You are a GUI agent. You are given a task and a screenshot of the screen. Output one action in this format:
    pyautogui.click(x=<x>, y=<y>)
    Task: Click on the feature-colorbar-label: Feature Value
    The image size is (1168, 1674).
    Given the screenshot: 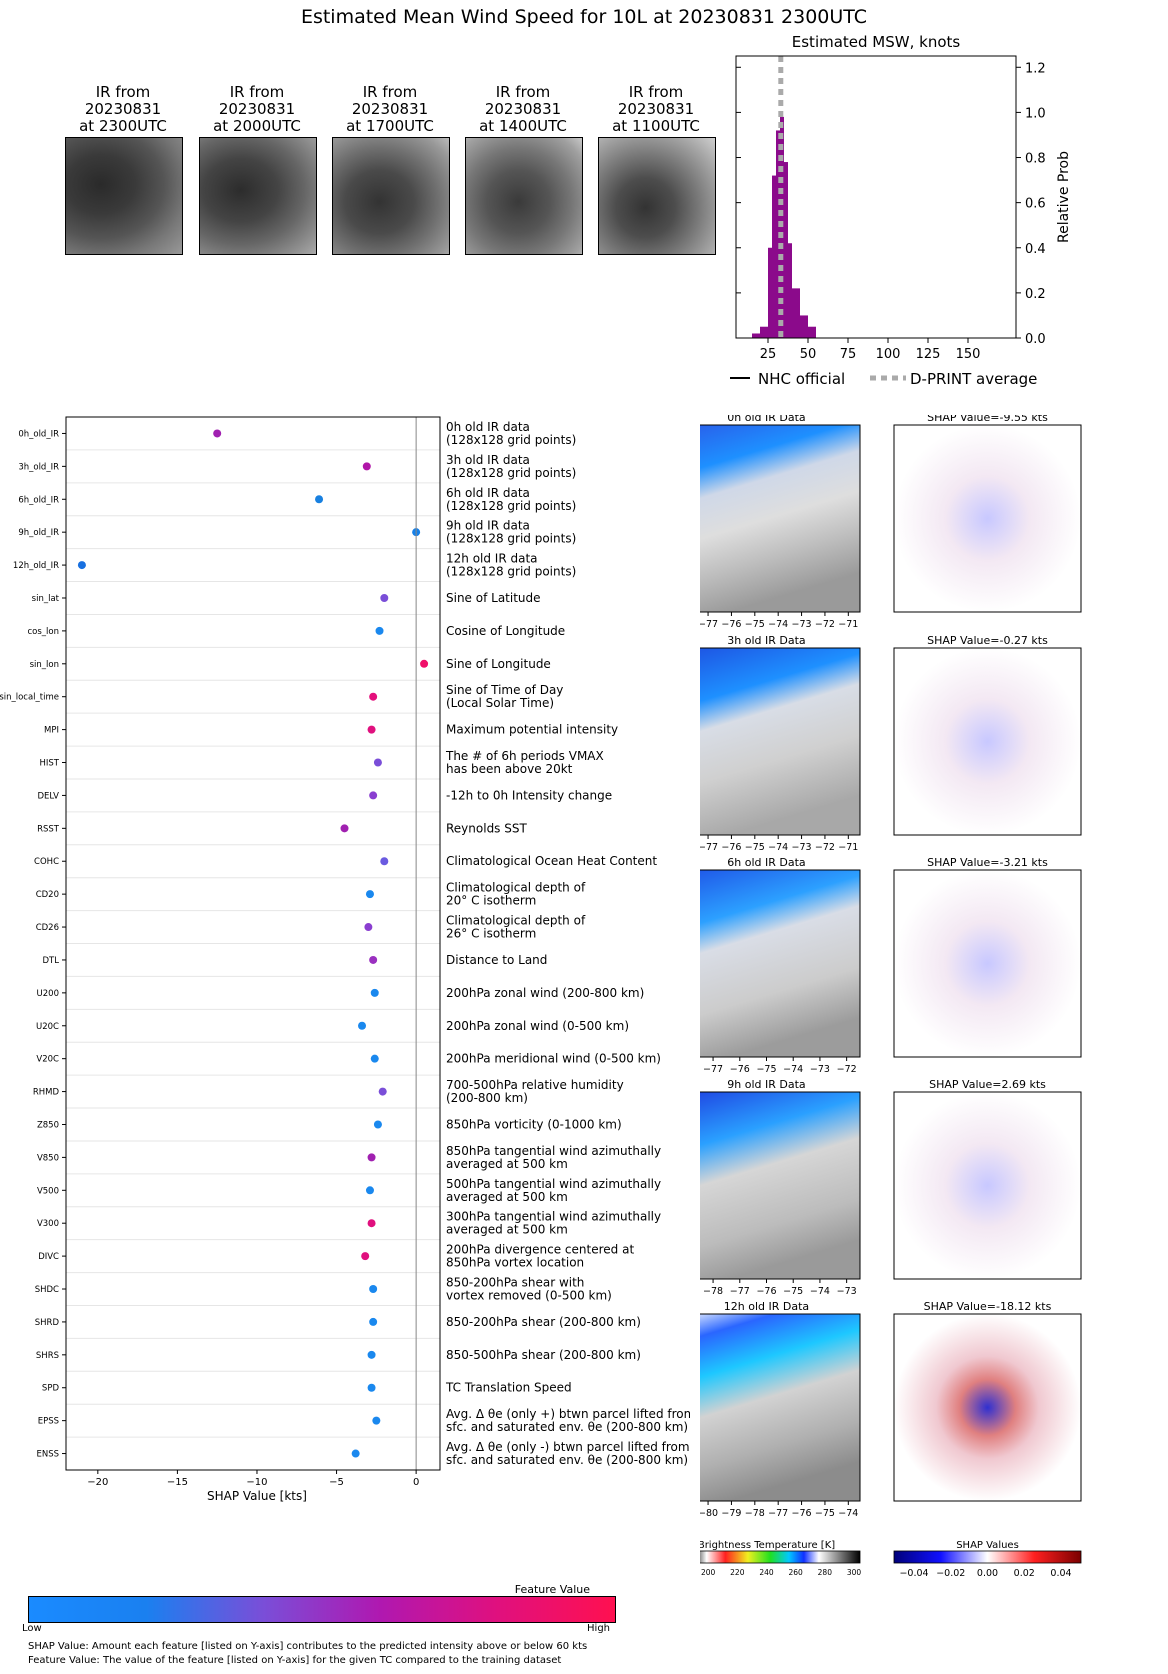 What is the action you would take?
    pyautogui.click(x=552, y=1589)
    